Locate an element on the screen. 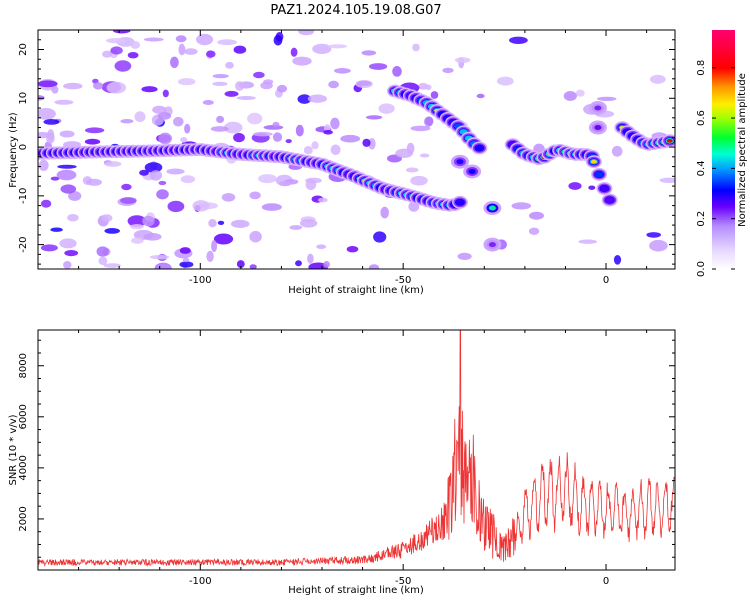 The height and width of the screenshot is (600, 750). spectrogram-blob-core is located at coordinates (492, 245).